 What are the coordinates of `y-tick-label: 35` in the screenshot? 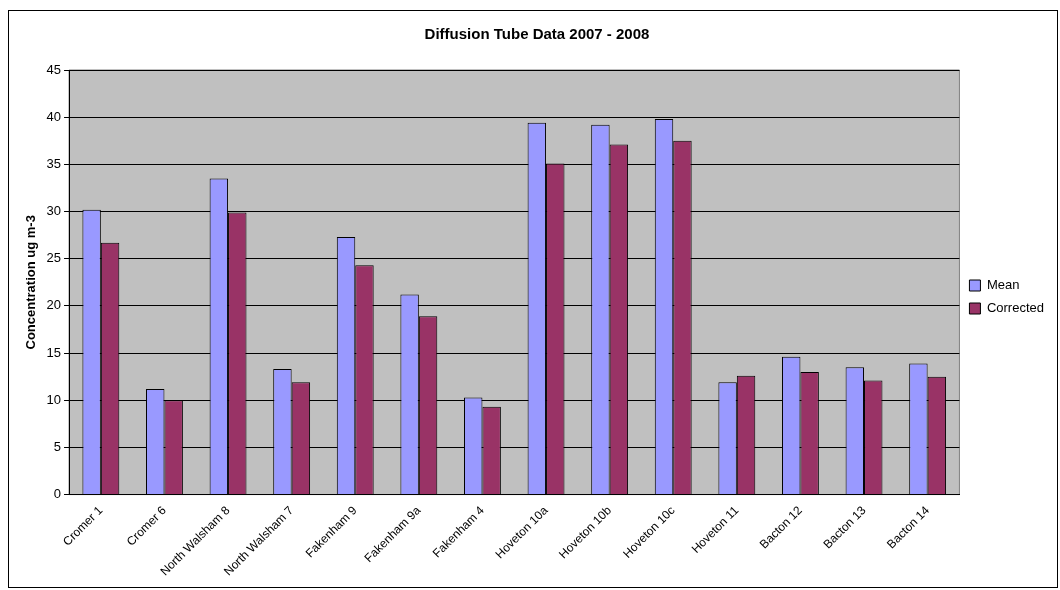 It's located at (54, 163).